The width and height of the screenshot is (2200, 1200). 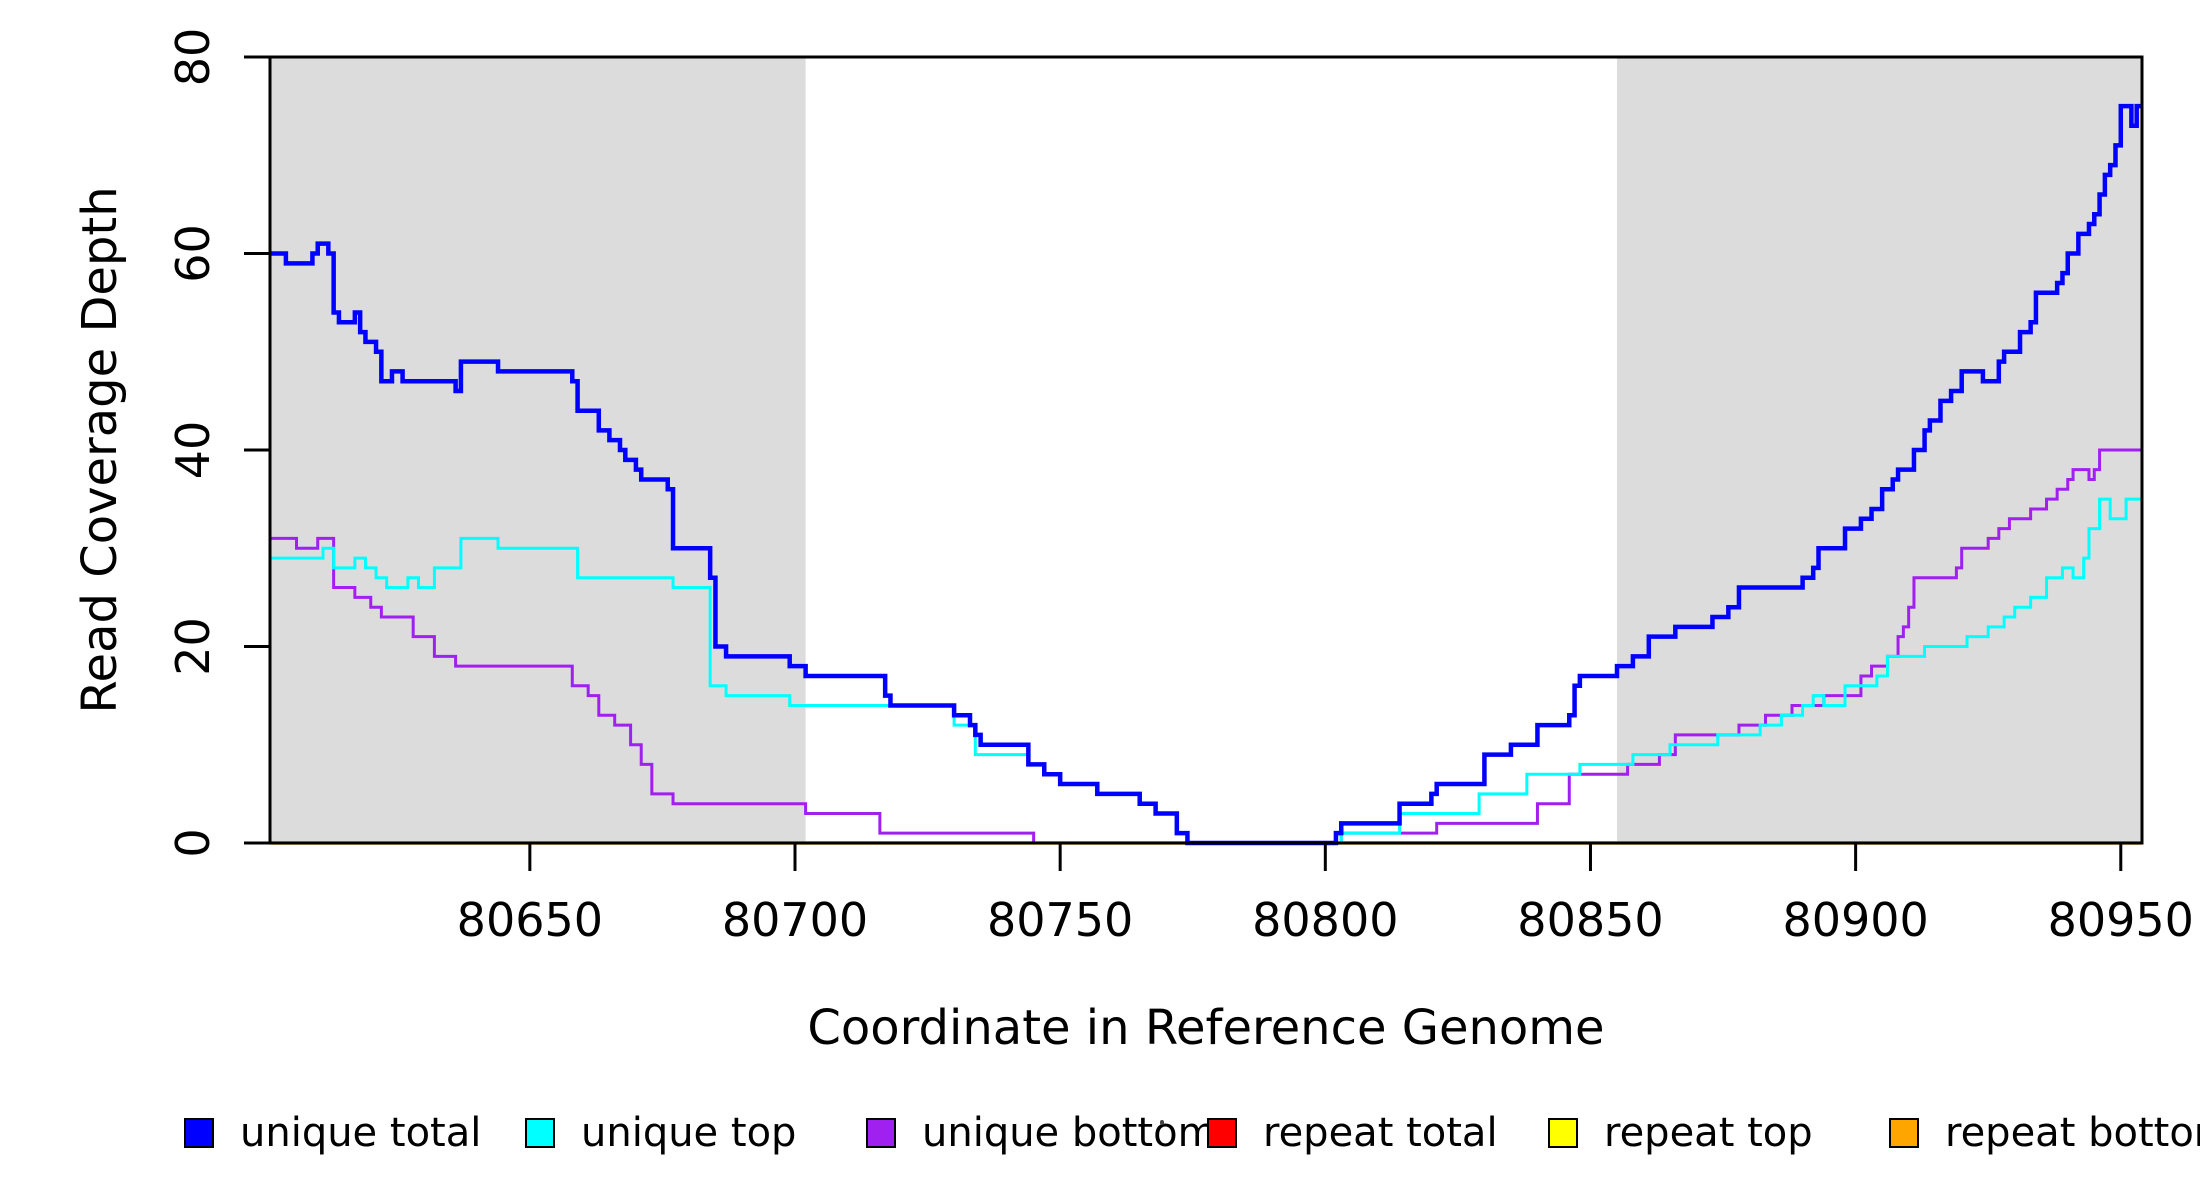 What do you see at coordinates (1222, 1133) in the screenshot?
I see `legend-swatch-repeat-total-icon` at bounding box center [1222, 1133].